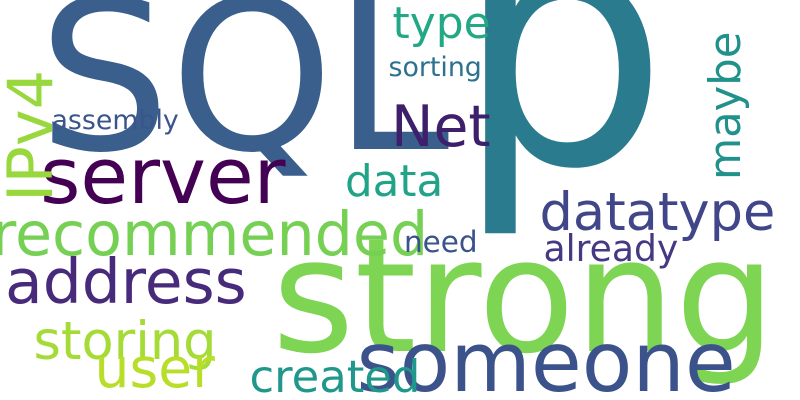  I want to click on word-datatype: datatype, so click(657, 213).